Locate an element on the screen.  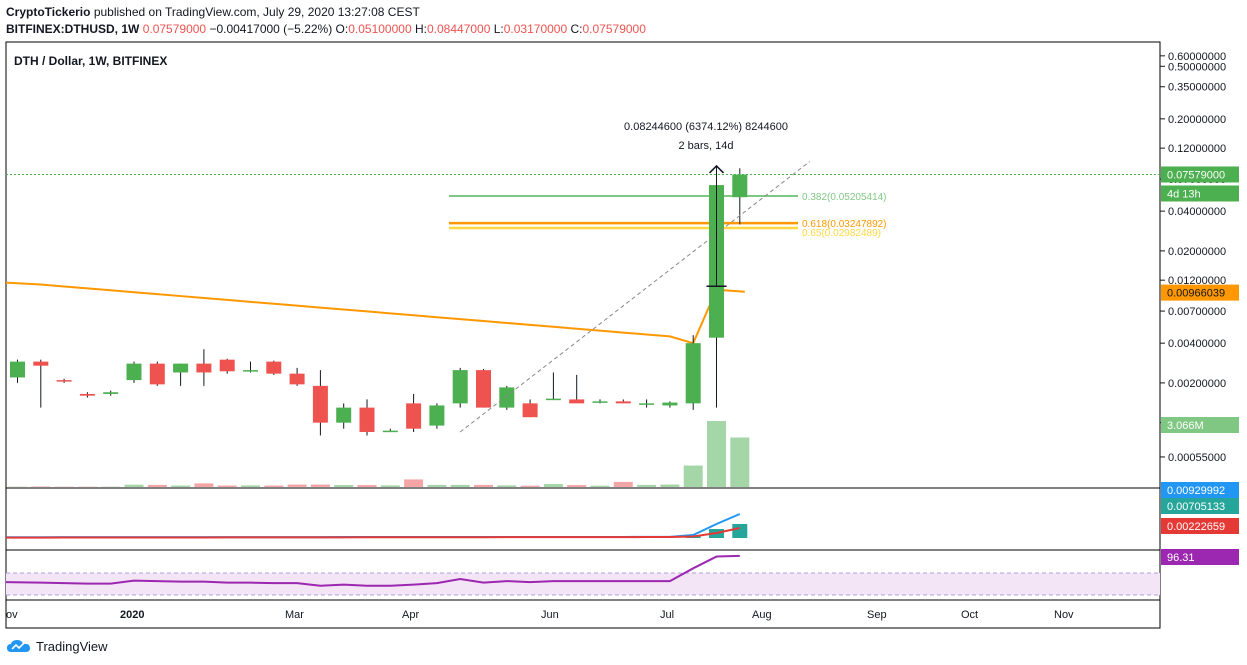
high-label: H: is located at coordinates (420, 29).